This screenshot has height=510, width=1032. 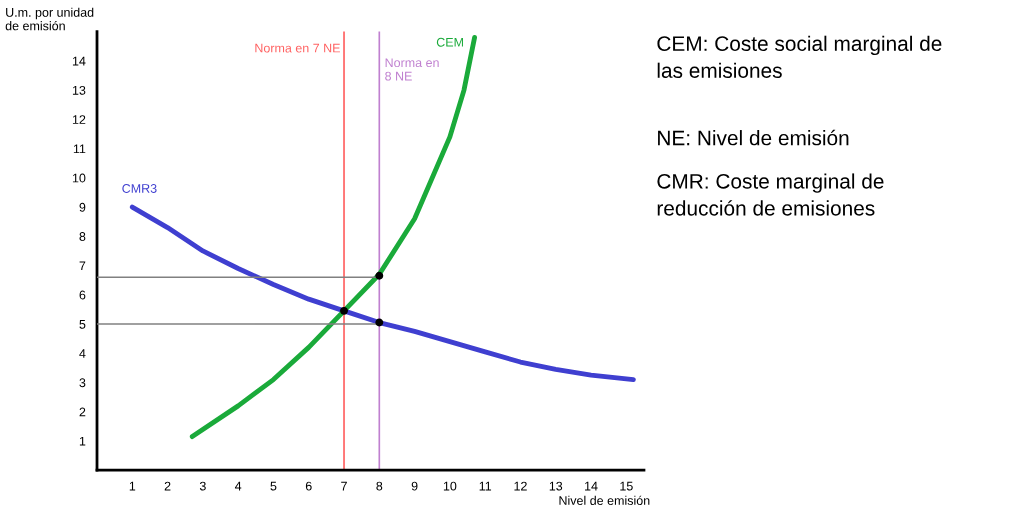 I want to click on x-tick-label: 4, so click(x=238, y=486).